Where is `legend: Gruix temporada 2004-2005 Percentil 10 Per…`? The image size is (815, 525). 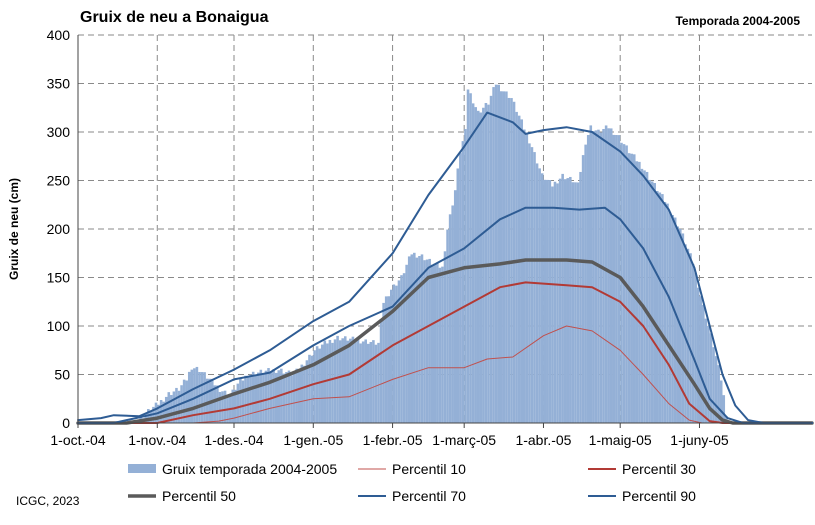
legend: Gruix temporada 2004-2005 Percentil 10 Per… is located at coordinates (412, 482).